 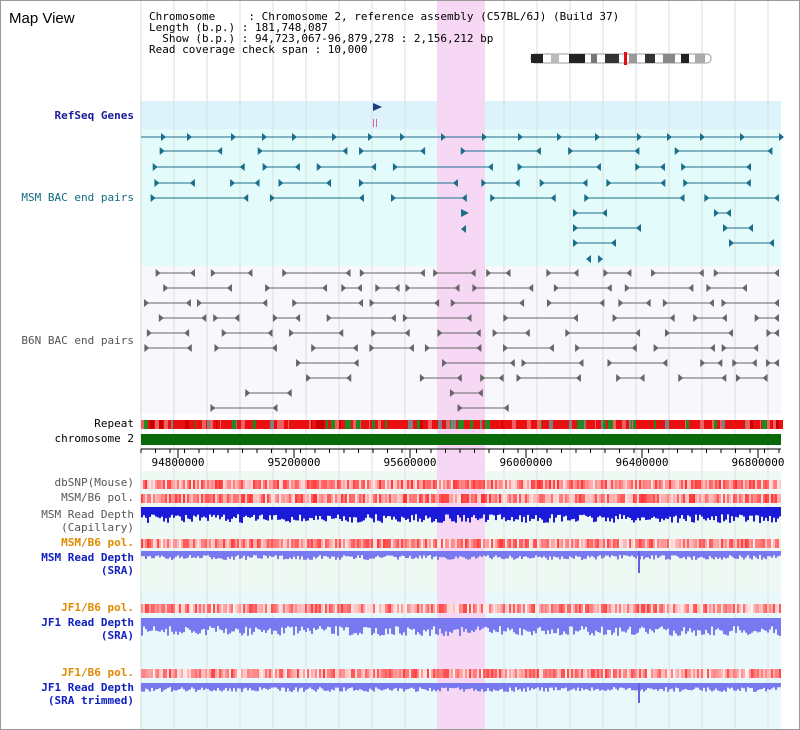 What do you see at coordinates (77, 197) in the screenshot?
I see `track-label-msm-bac: MSM BAC end pairs` at bounding box center [77, 197].